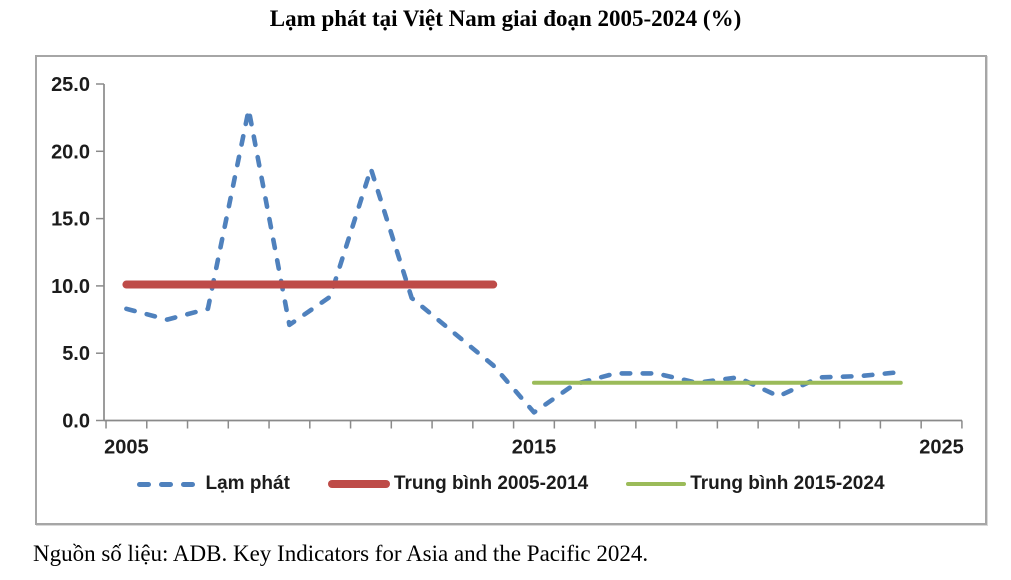  Describe the element at coordinates (941, 448) in the screenshot. I see `x-tick-label: 2025` at that location.